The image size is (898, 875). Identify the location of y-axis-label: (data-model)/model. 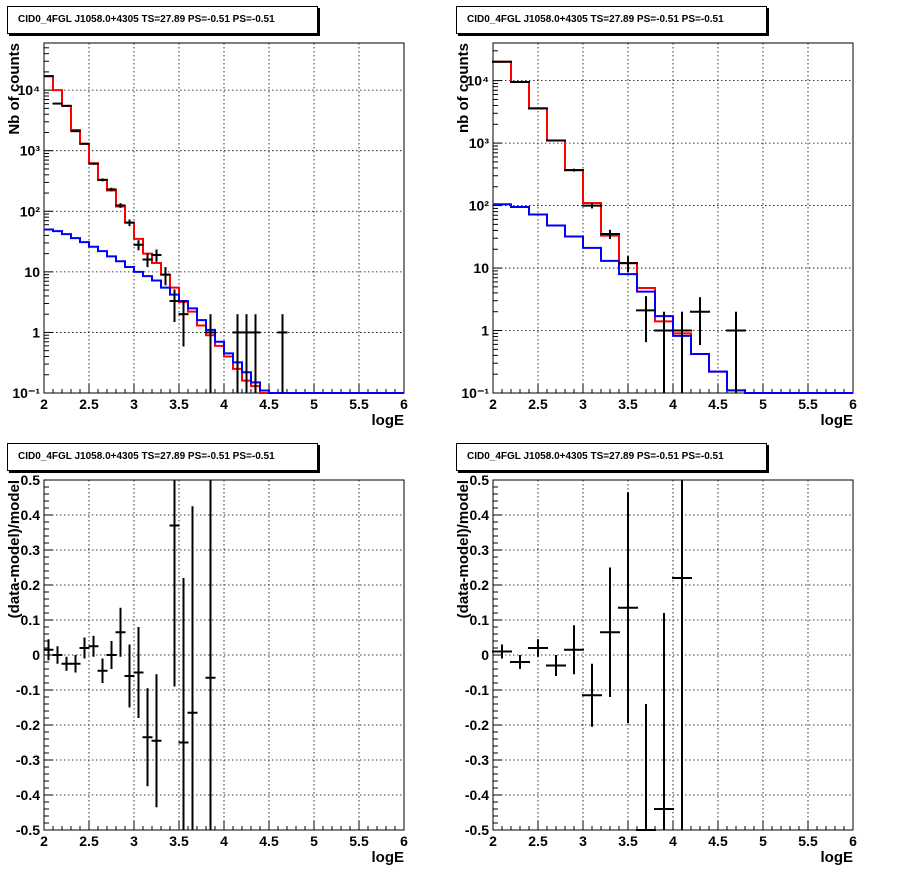
(463, 549).